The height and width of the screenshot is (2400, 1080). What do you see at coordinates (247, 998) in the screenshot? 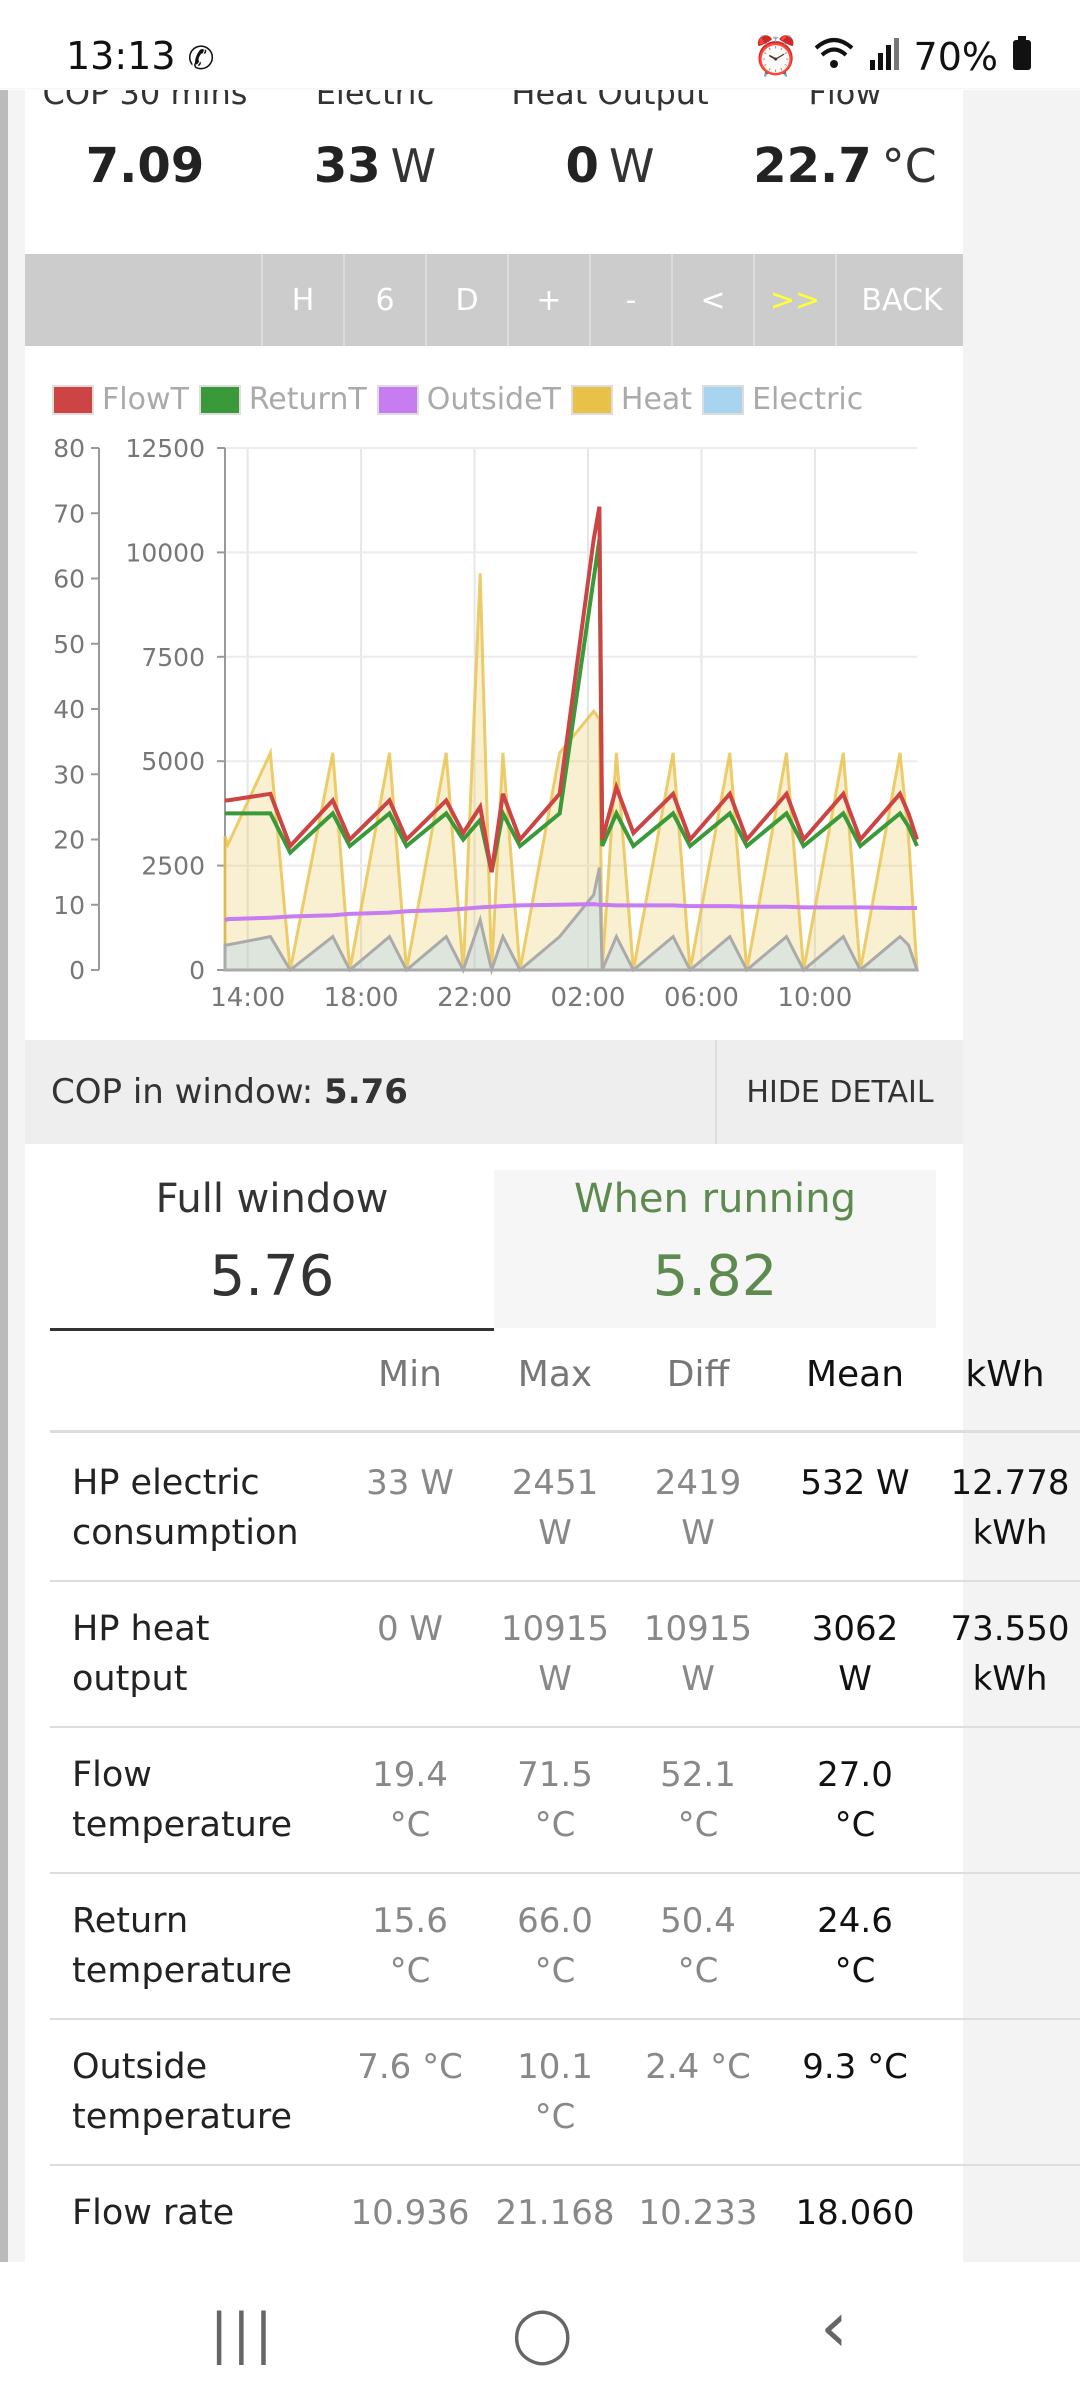
I see `x-tick-label: 14:00` at bounding box center [247, 998].